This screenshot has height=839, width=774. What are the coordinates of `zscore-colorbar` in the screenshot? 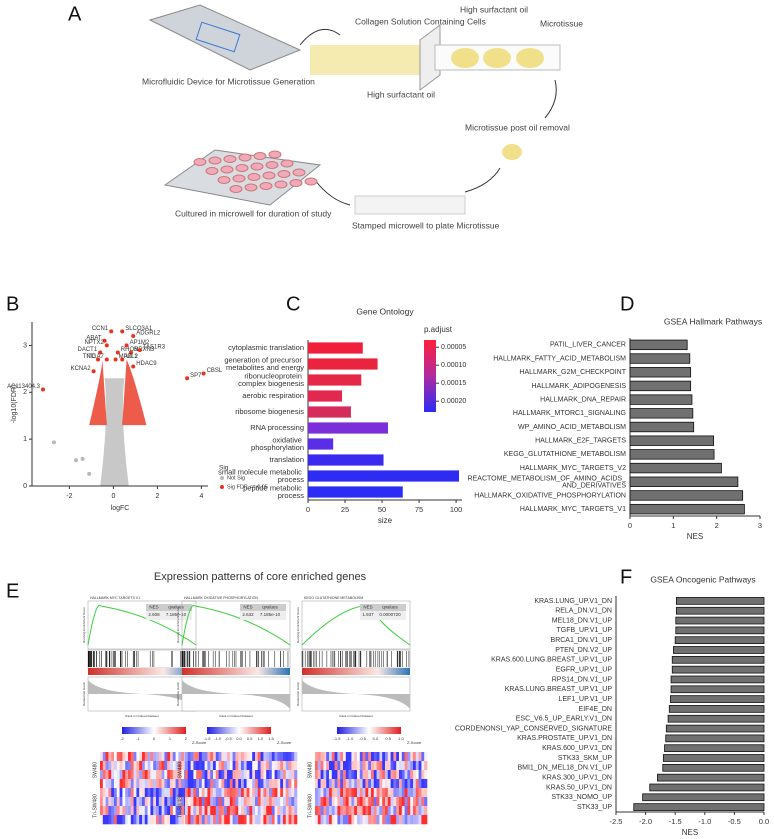 It's located at (239, 730).